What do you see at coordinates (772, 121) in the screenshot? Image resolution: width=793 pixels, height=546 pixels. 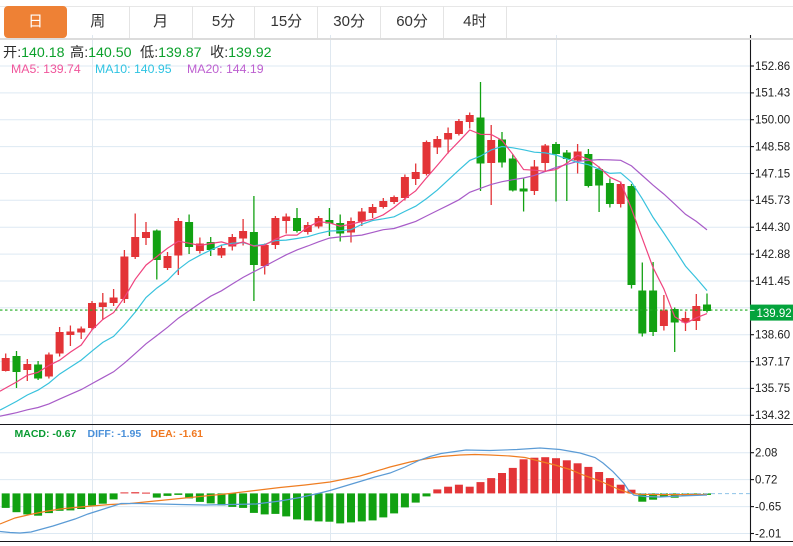 I see `svg-text: 150.00` at bounding box center [772, 121].